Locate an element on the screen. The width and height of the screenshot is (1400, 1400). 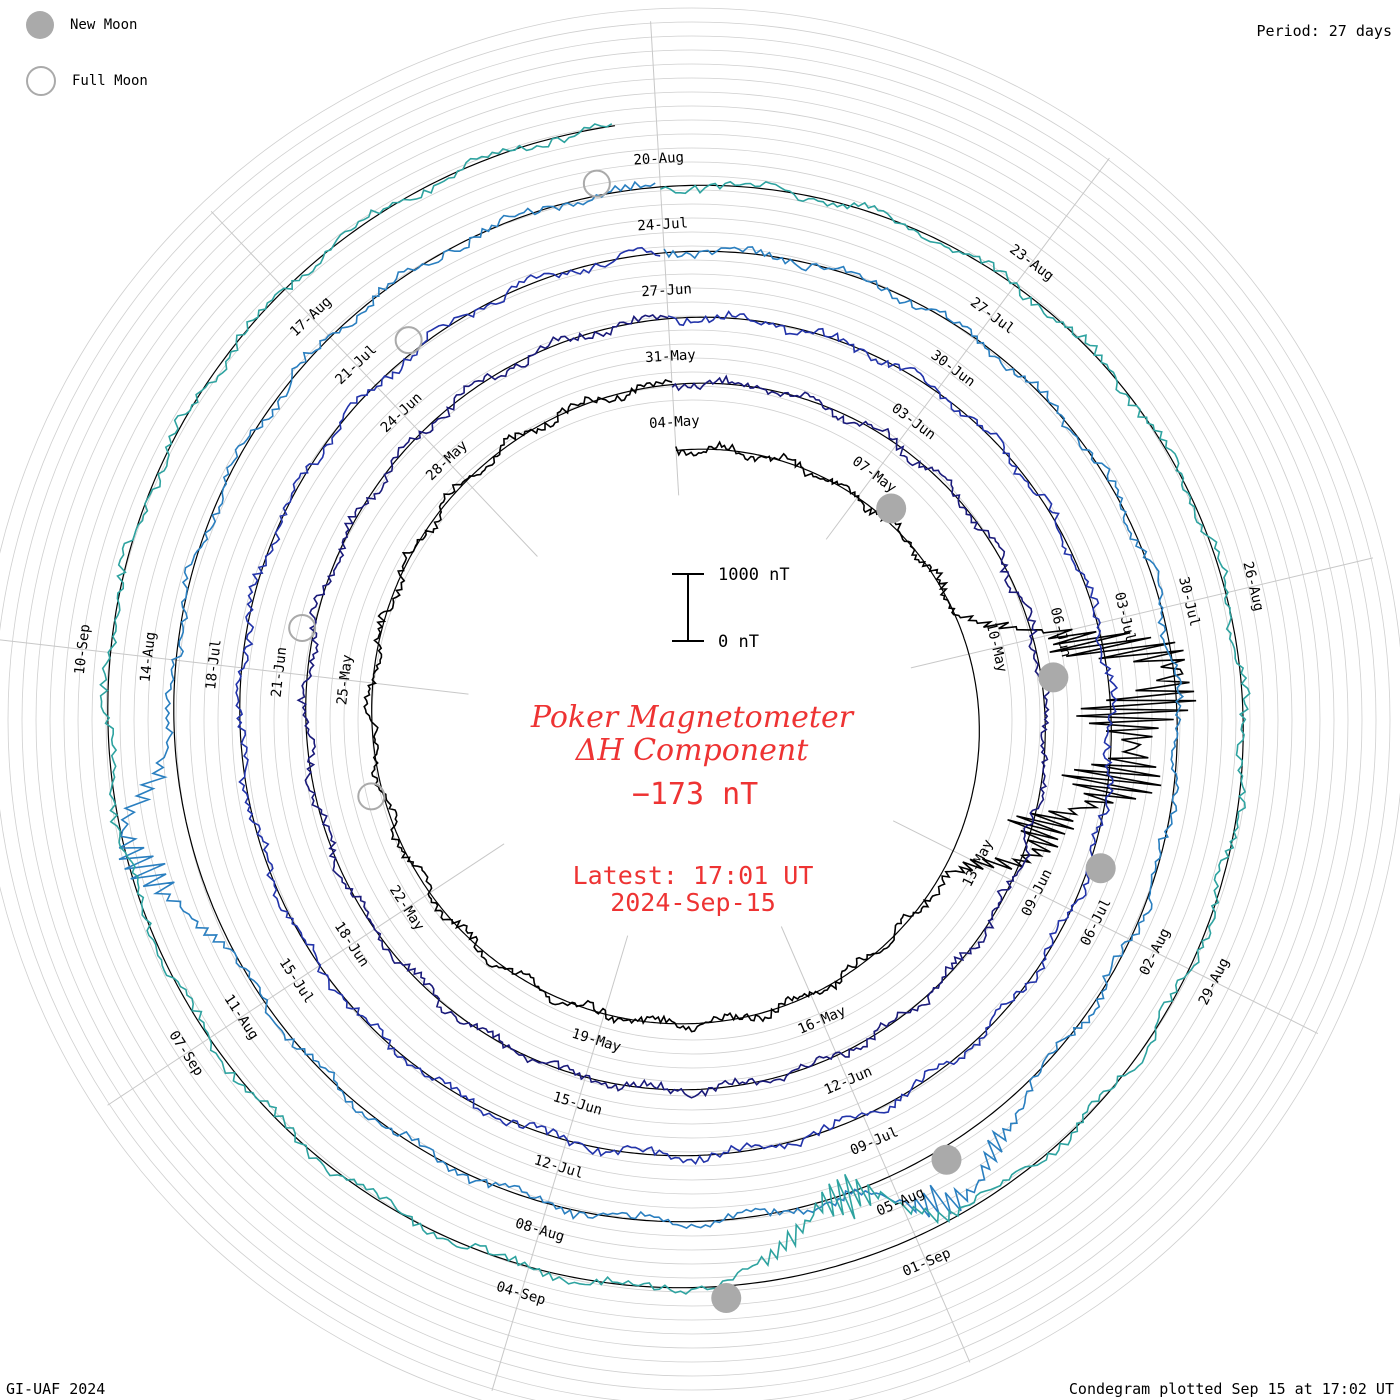
date-label: 12-Jun is located at coordinates (848, 1081).